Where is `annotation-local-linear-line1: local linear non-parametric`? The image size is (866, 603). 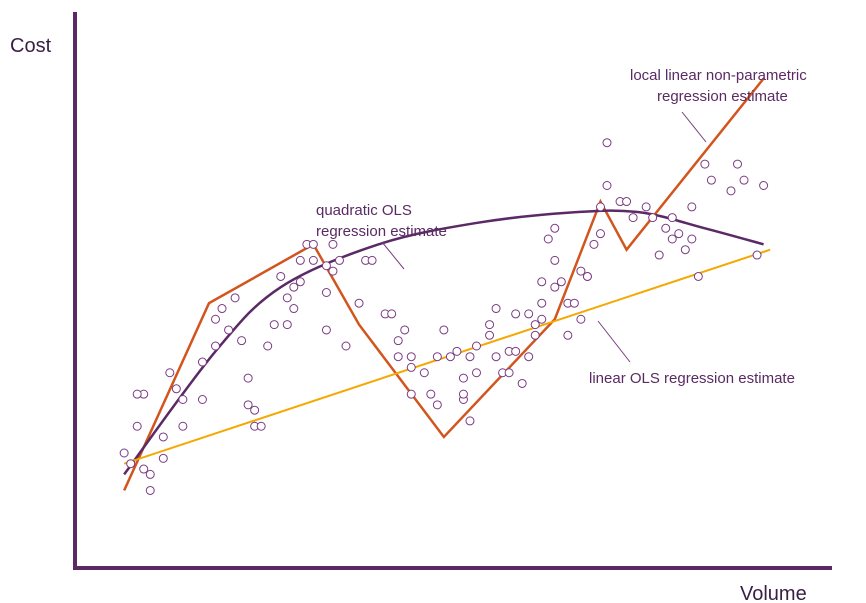 annotation-local-linear-line1: local linear non-parametric is located at coordinates (718, 75).